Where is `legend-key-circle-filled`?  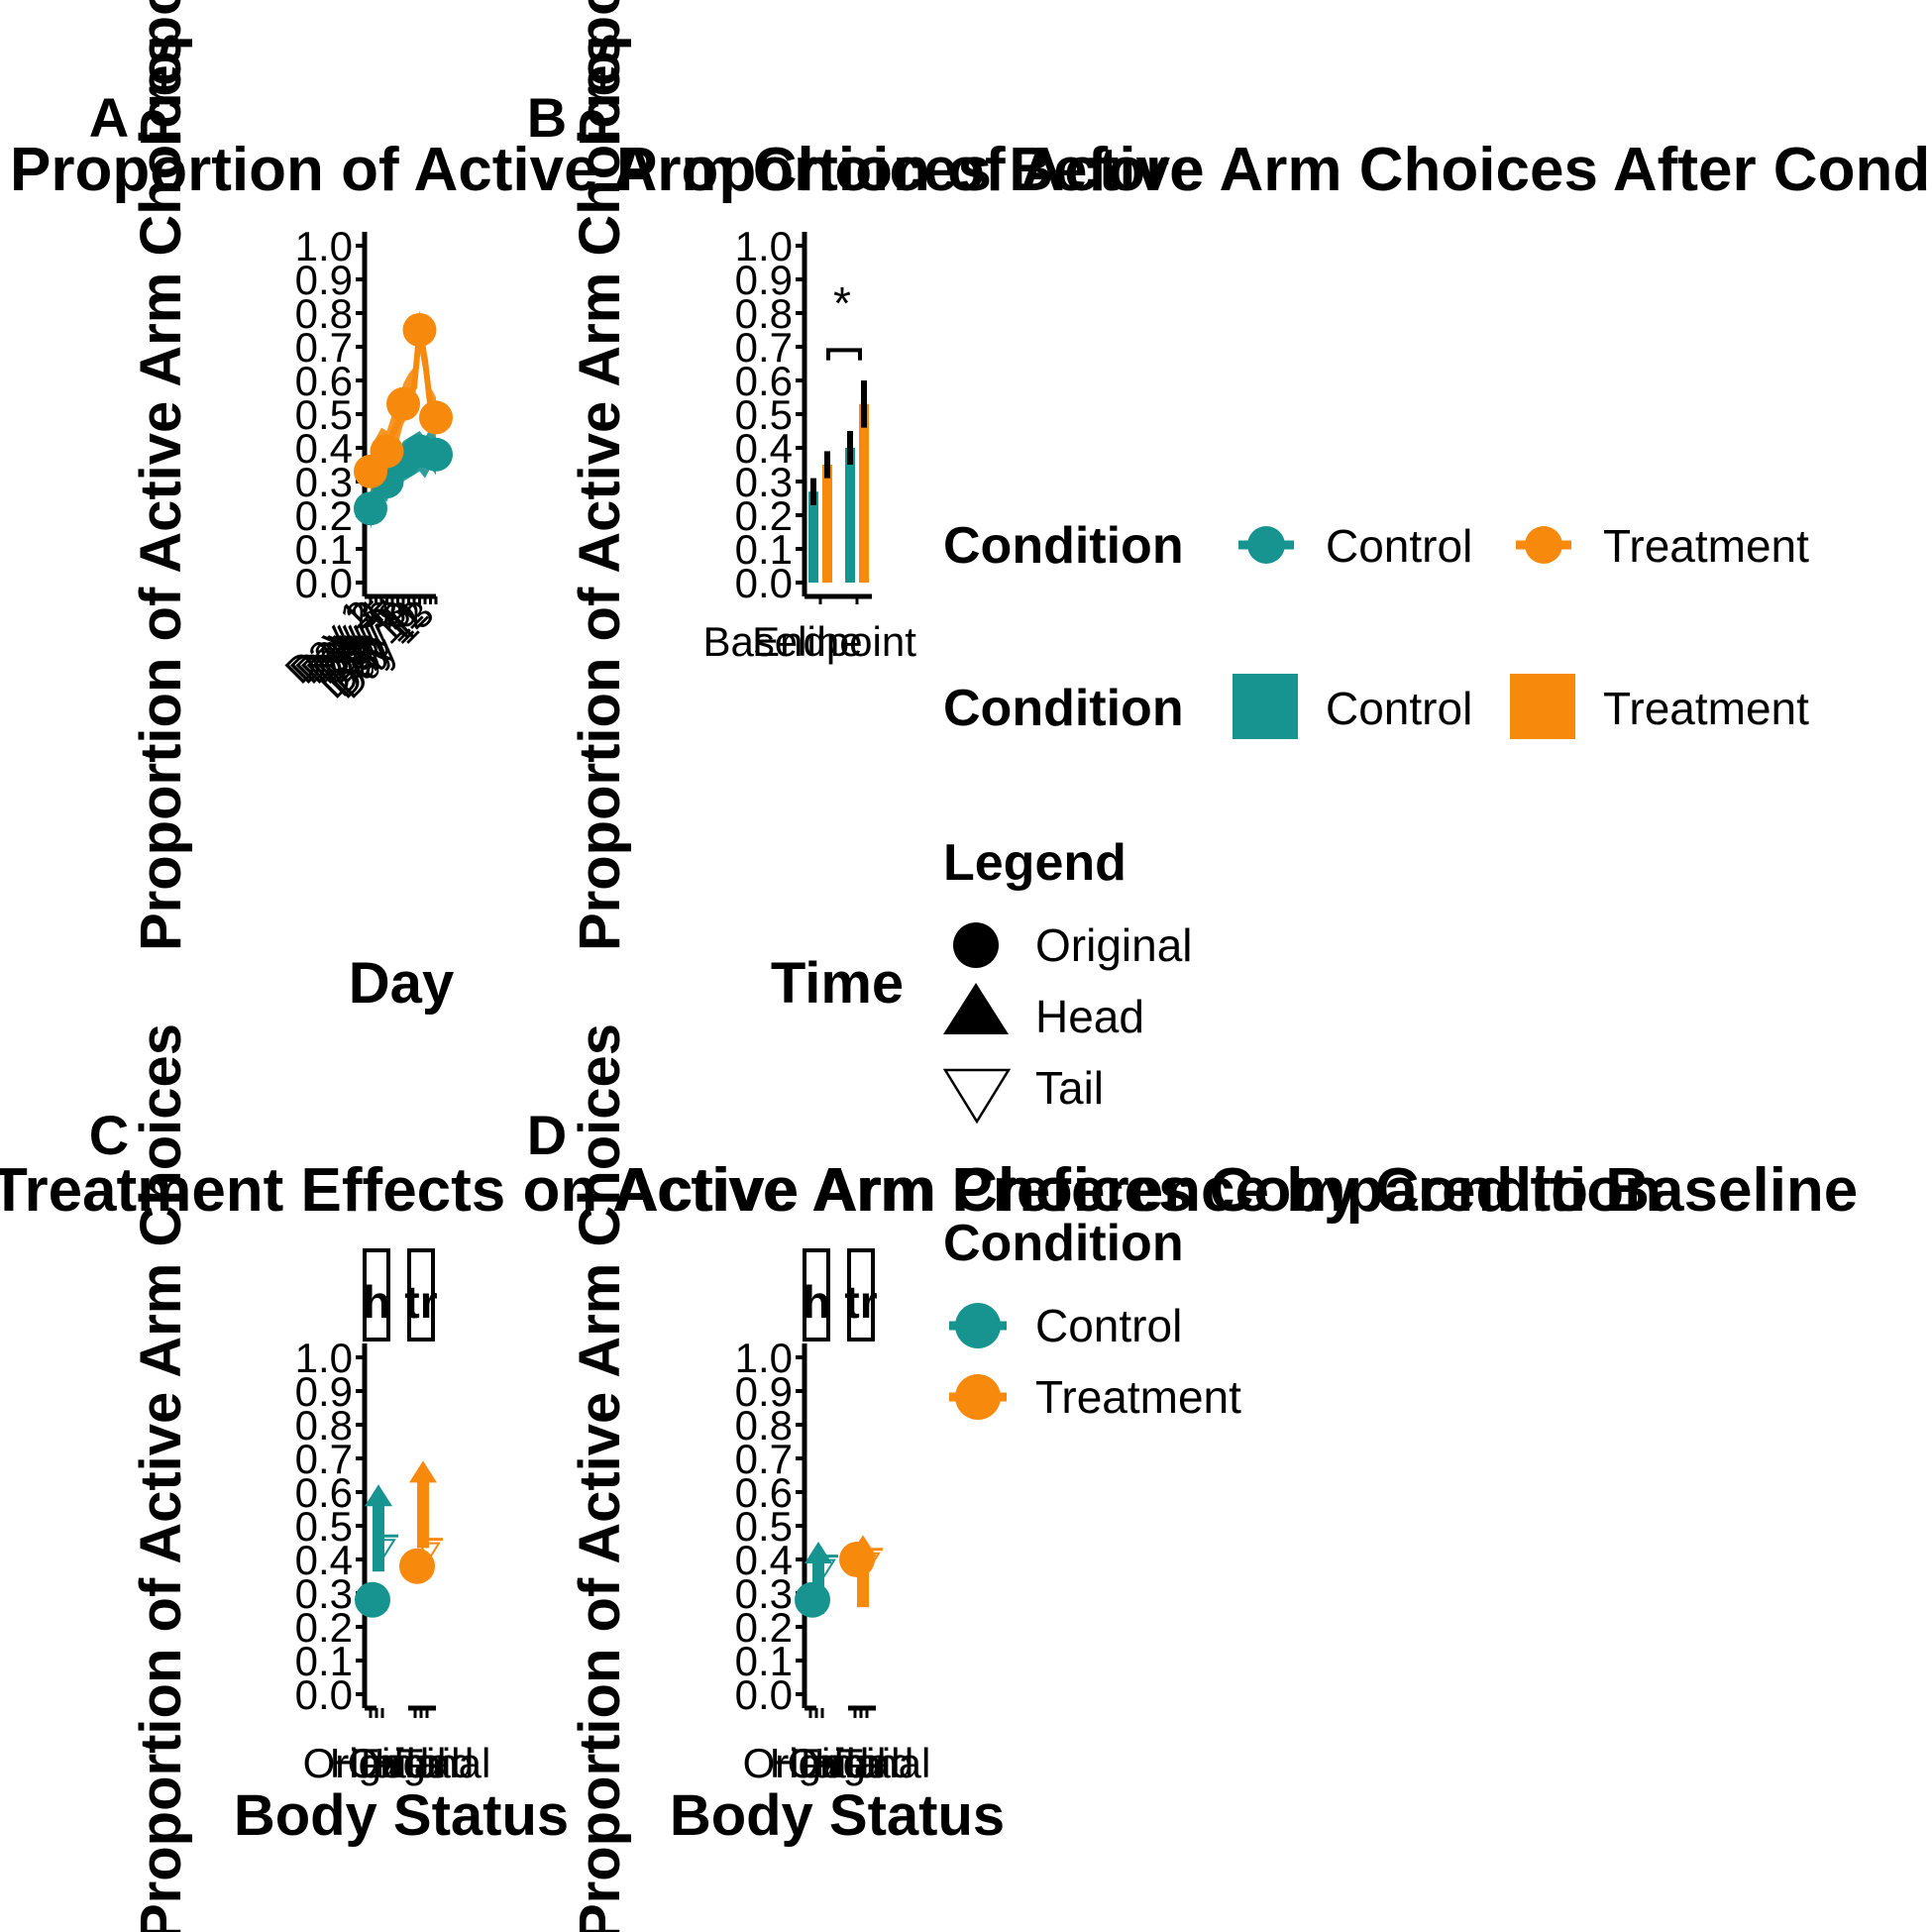
legend-key-circle-filled is located at coordinates (976, 945).